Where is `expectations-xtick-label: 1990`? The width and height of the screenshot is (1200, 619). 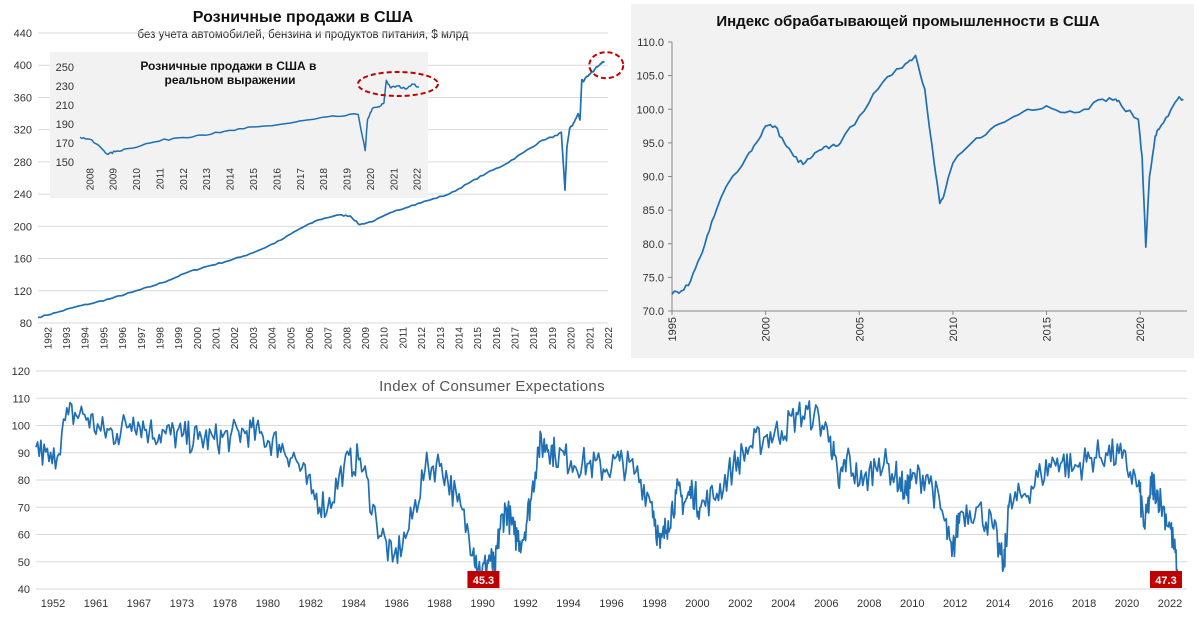 expectations-xtick-label: 1990 is located at coordinates (482, 604).